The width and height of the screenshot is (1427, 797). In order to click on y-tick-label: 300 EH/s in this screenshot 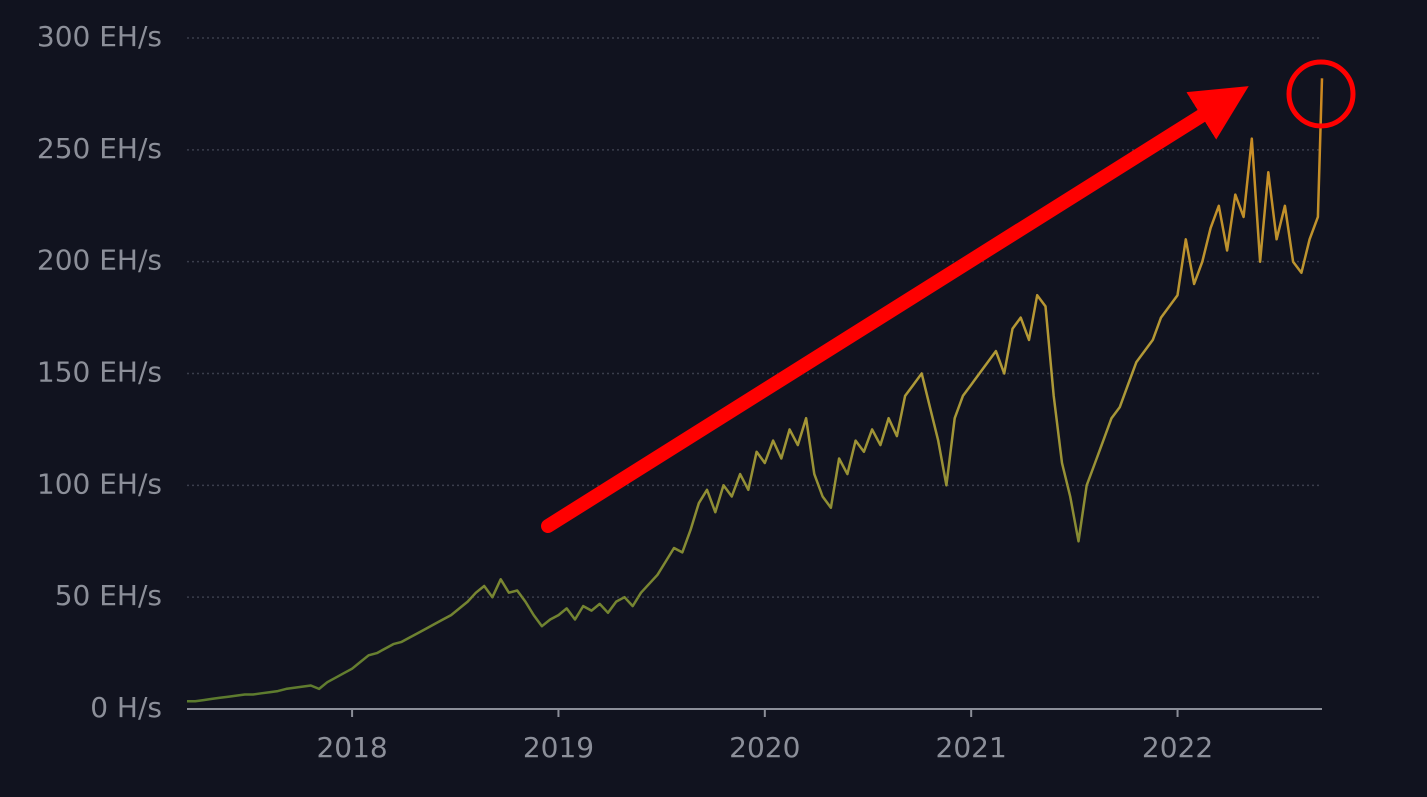, I will do `click(99, 36)`.